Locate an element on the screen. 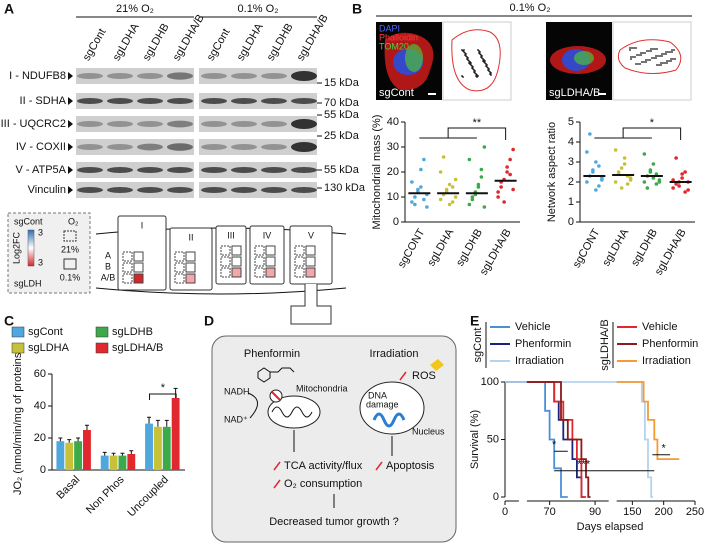  lane-label: sgLDHA is located at coordinates (250, 42).